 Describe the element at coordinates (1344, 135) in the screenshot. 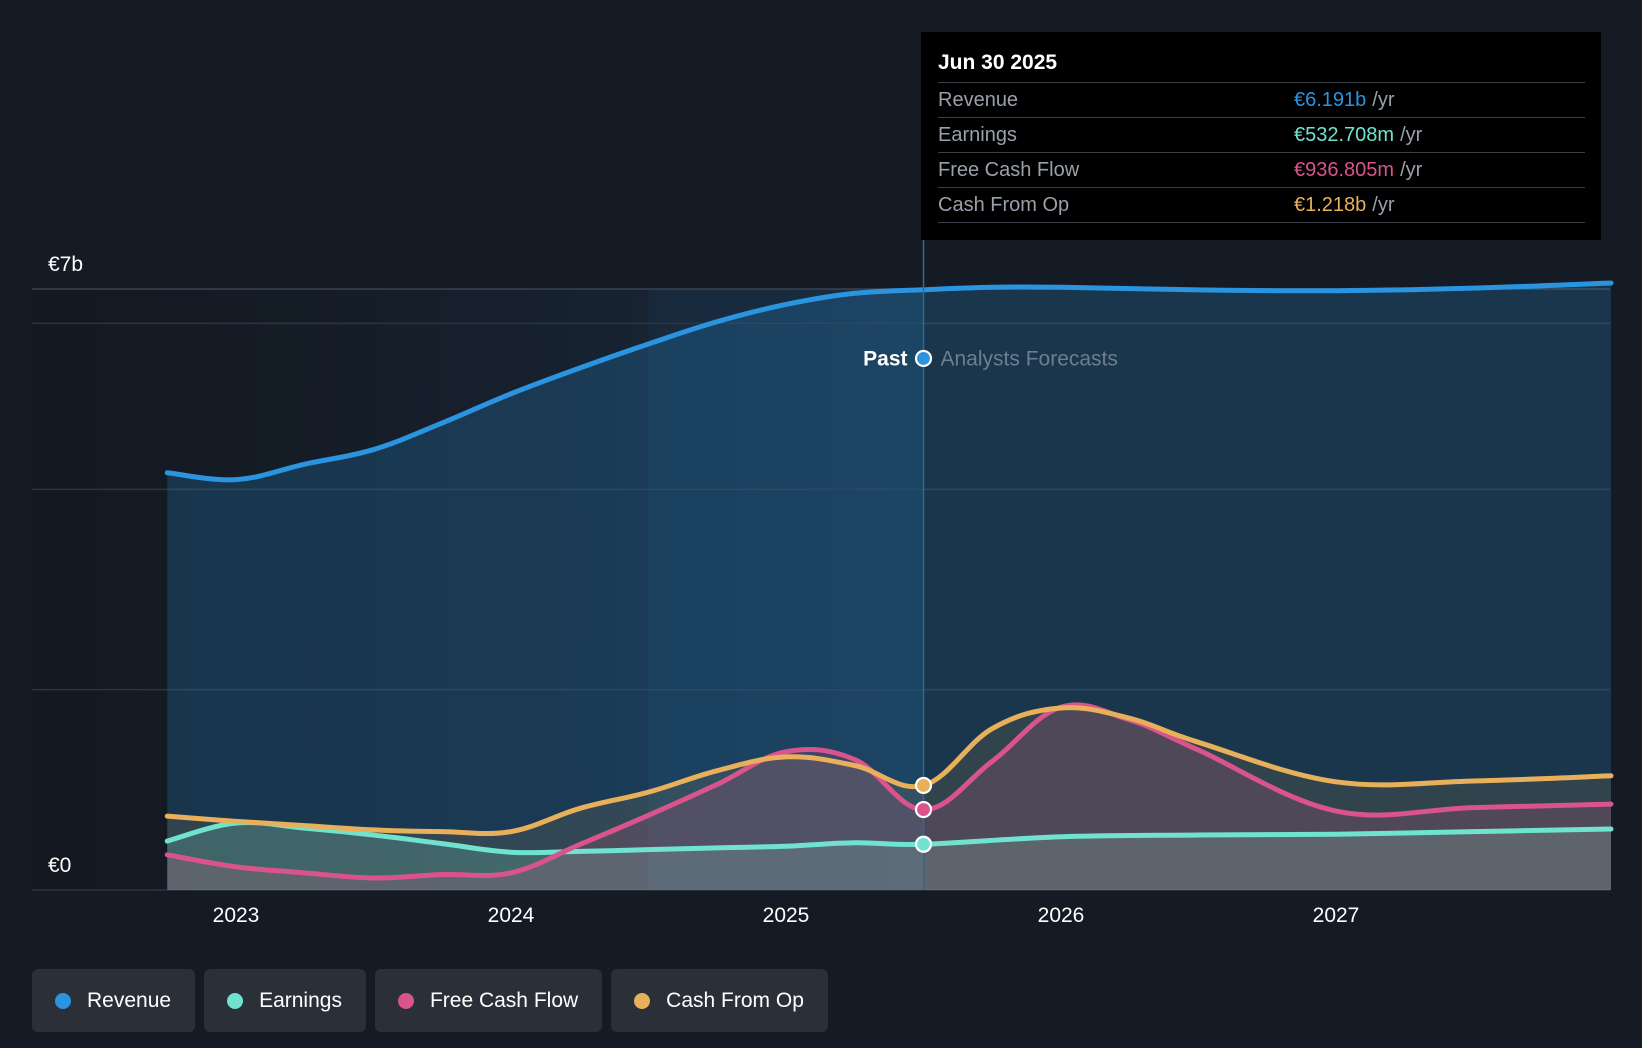

I see `tooltip-value: €532.708m` at that location.